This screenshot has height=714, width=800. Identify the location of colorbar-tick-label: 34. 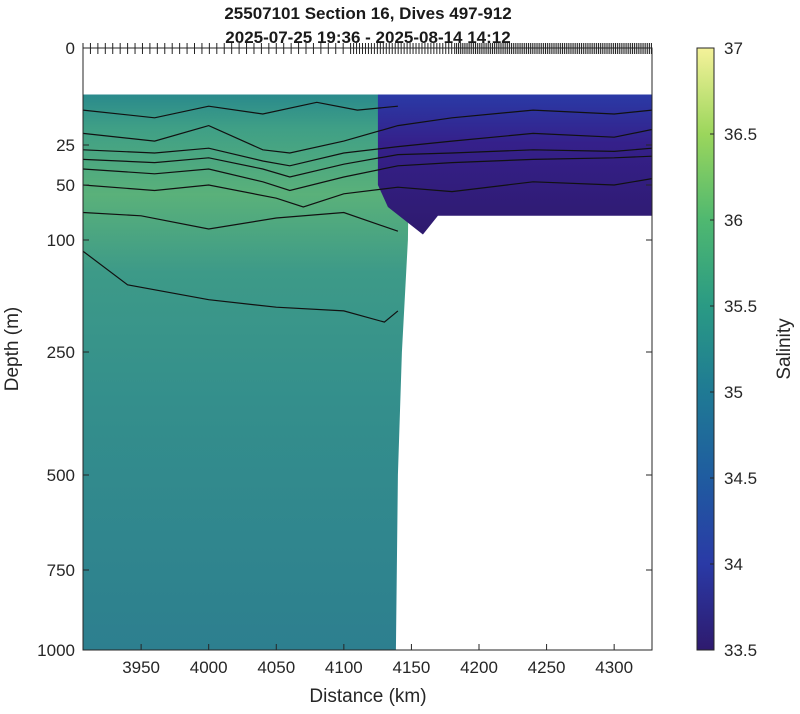
(733, 564).